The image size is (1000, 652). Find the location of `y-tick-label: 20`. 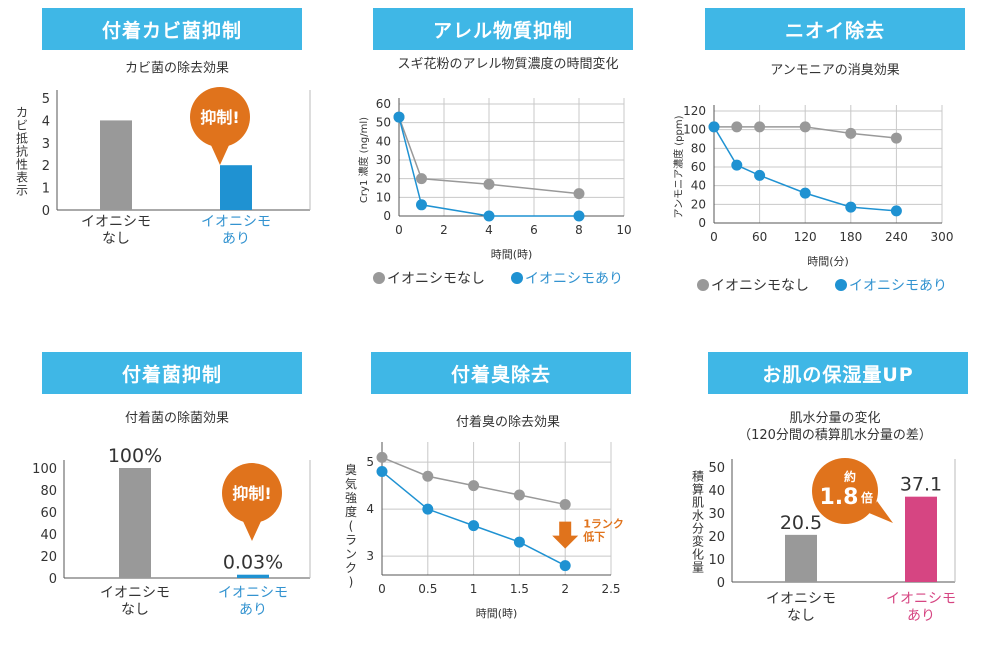

y-tick-label: 20 is located at coordinates (48, 557).